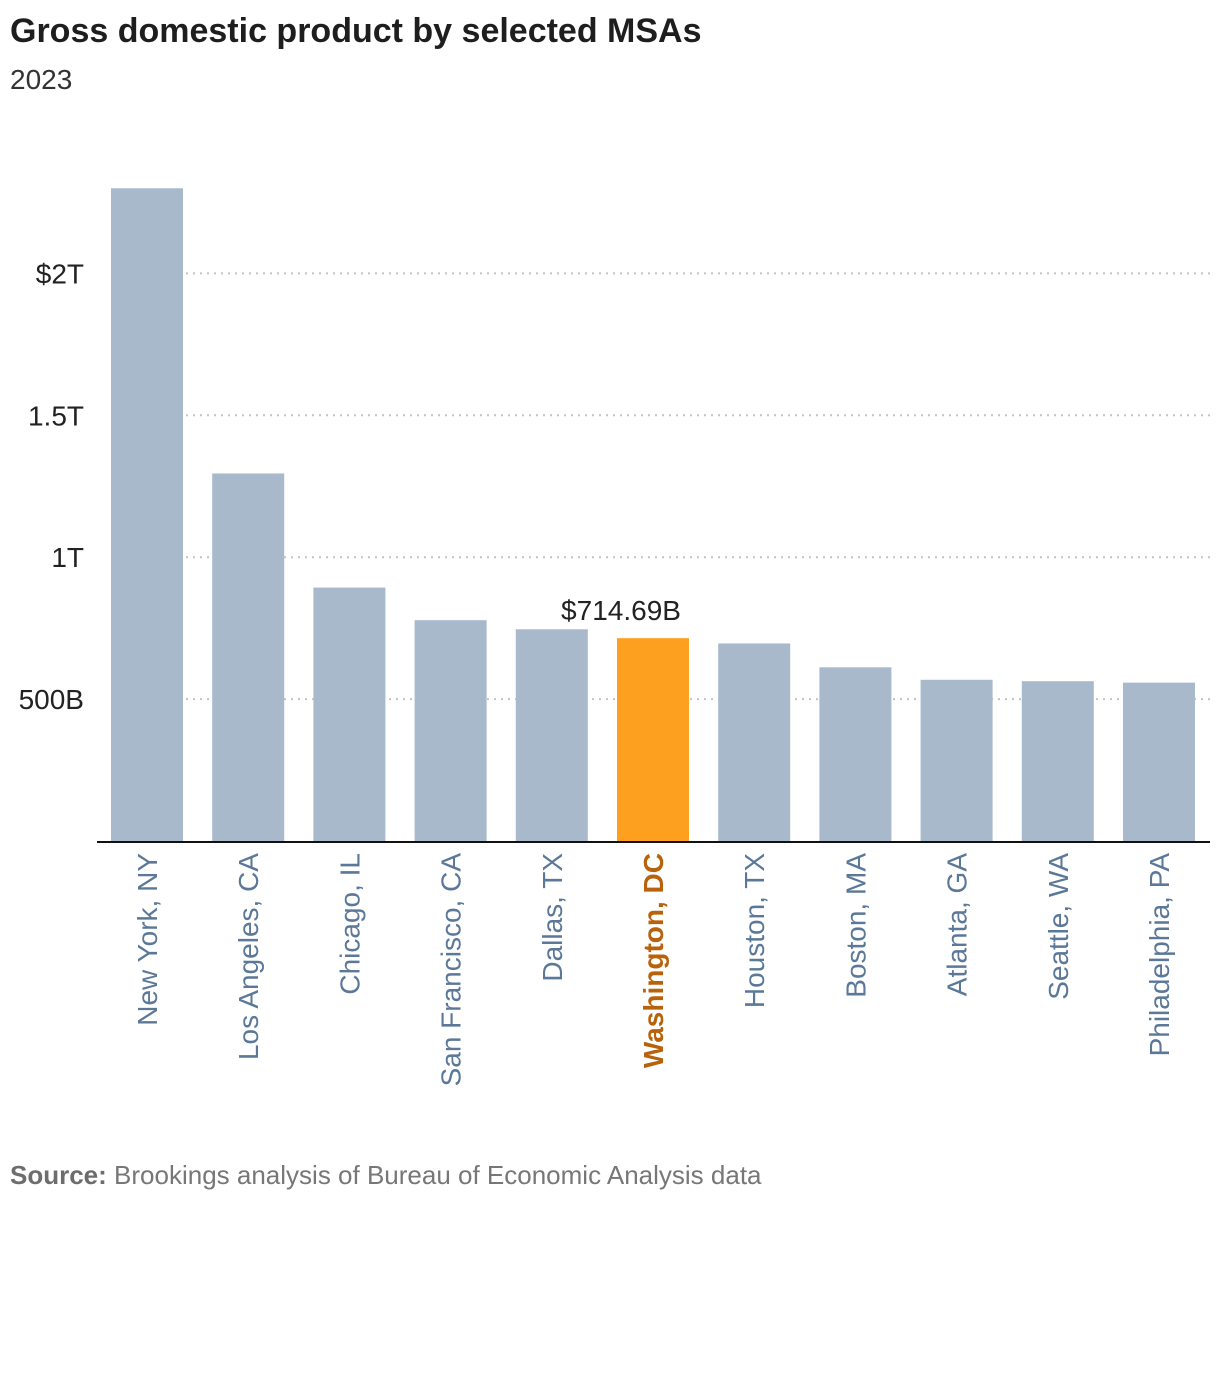 Image resolution: width=1220 pixels, height=1376 pixels. What do you see at coordinates (349, 924) in the screenshot?
I see `category-label: Chicago, IL` at bounding box center [349, 924].